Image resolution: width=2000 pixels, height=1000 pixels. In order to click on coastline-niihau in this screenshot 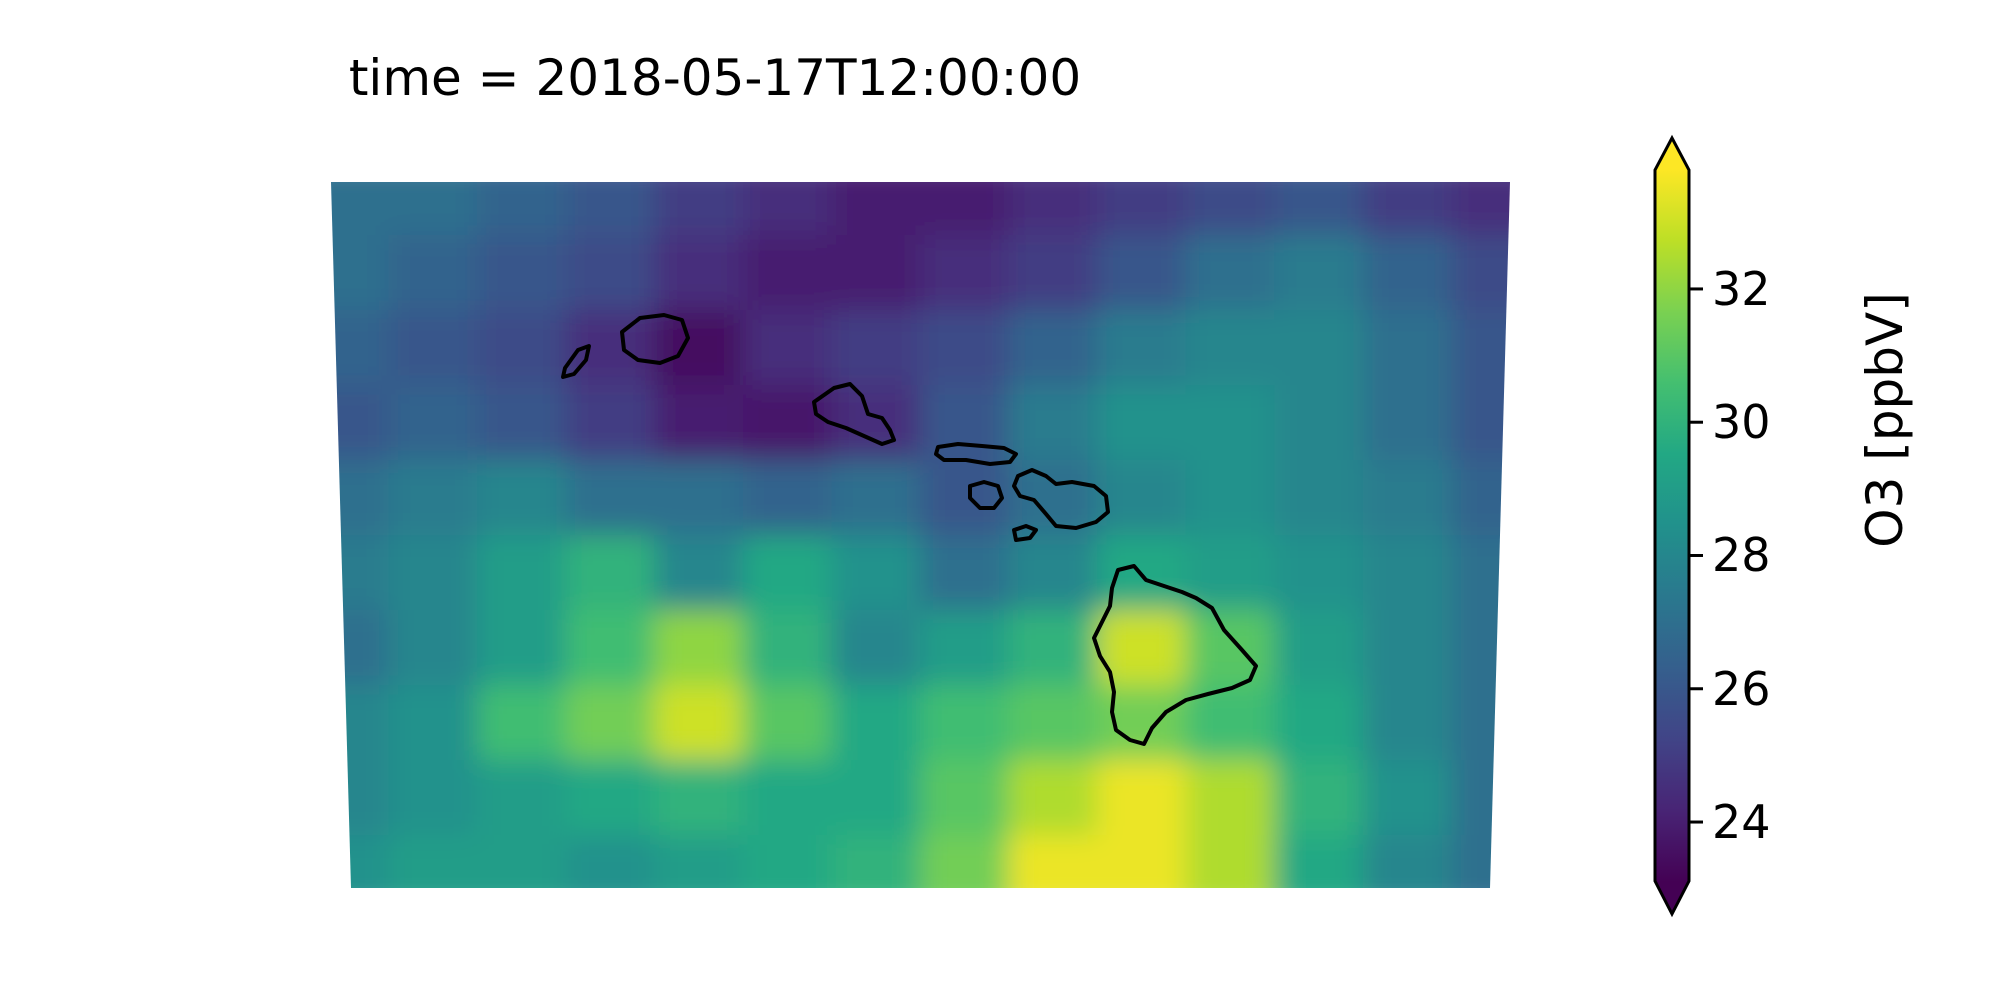, I will do `click(576, 361)`.